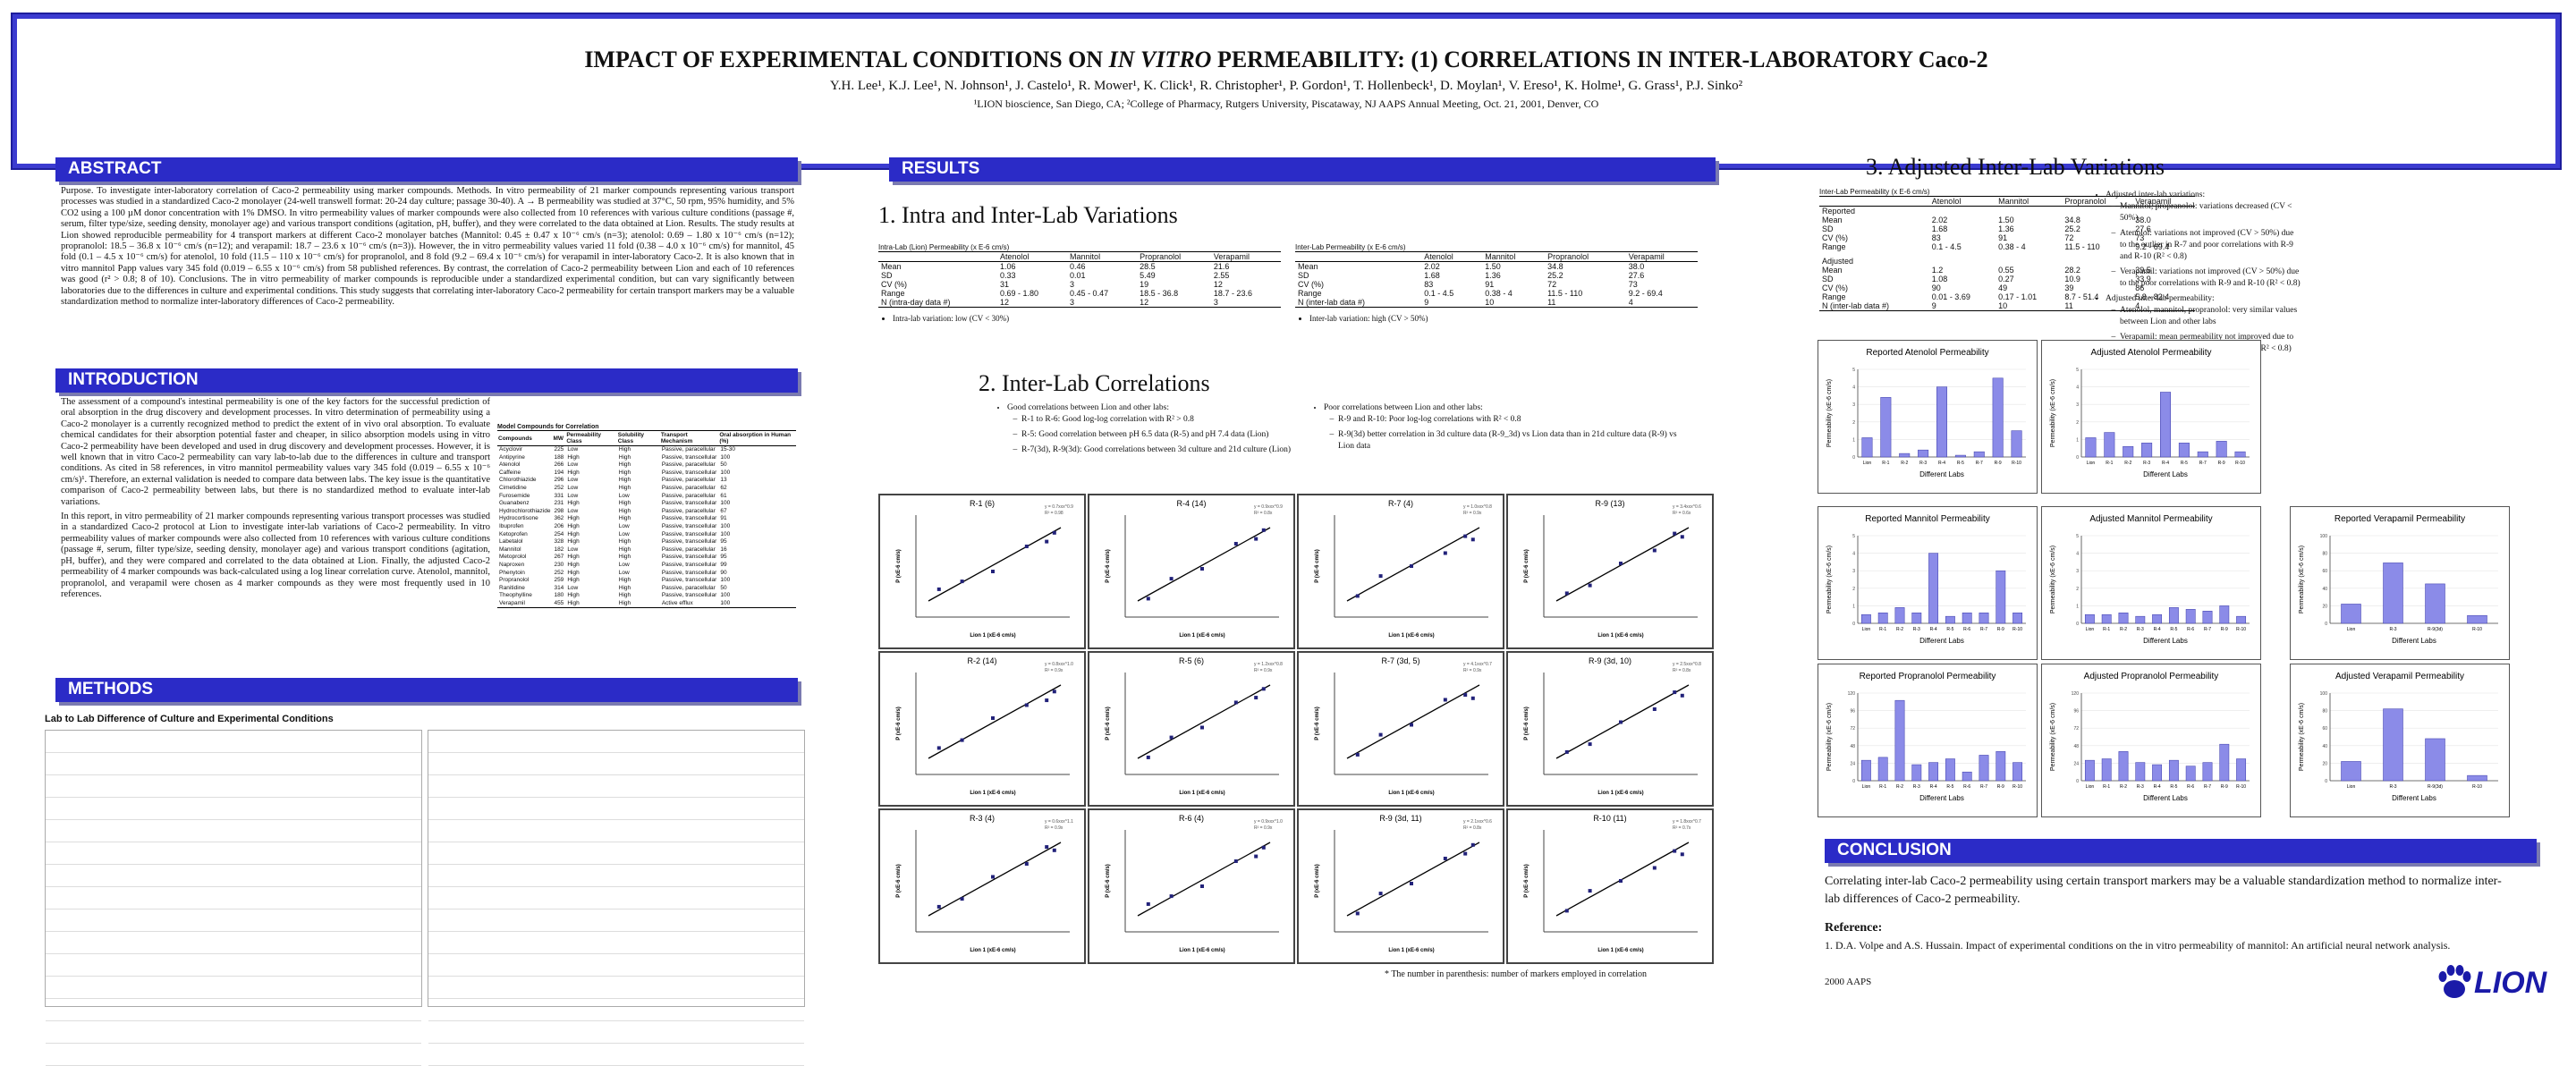 This screenshot has height=1066, width=2576. What do you see at coordinates (1317, 881) in the screenshot?
I see `scatter-ylabel: P (xE-6 cm/s)` at bounding box center [1317, 881].